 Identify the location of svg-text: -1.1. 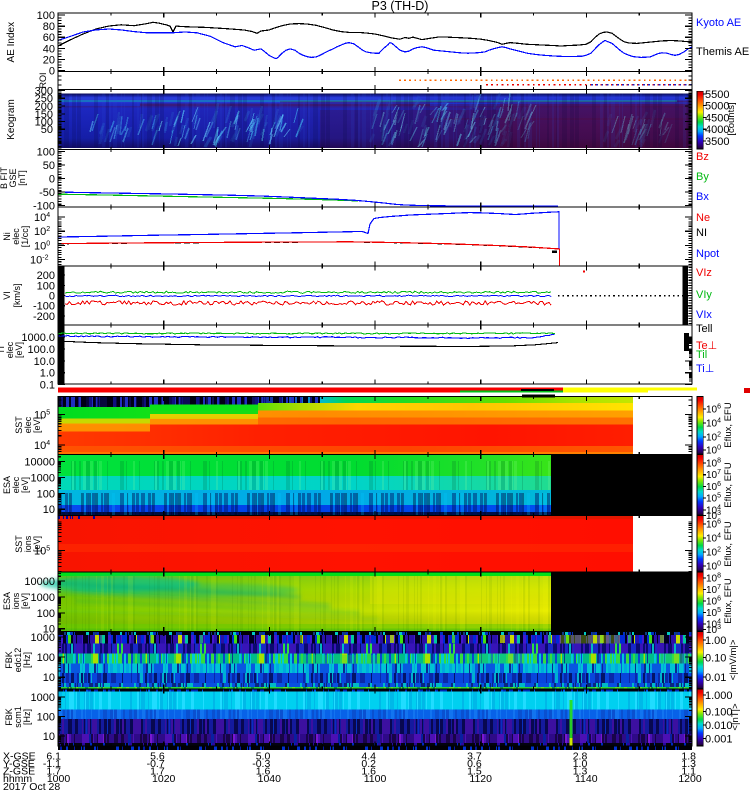
(52, 764).